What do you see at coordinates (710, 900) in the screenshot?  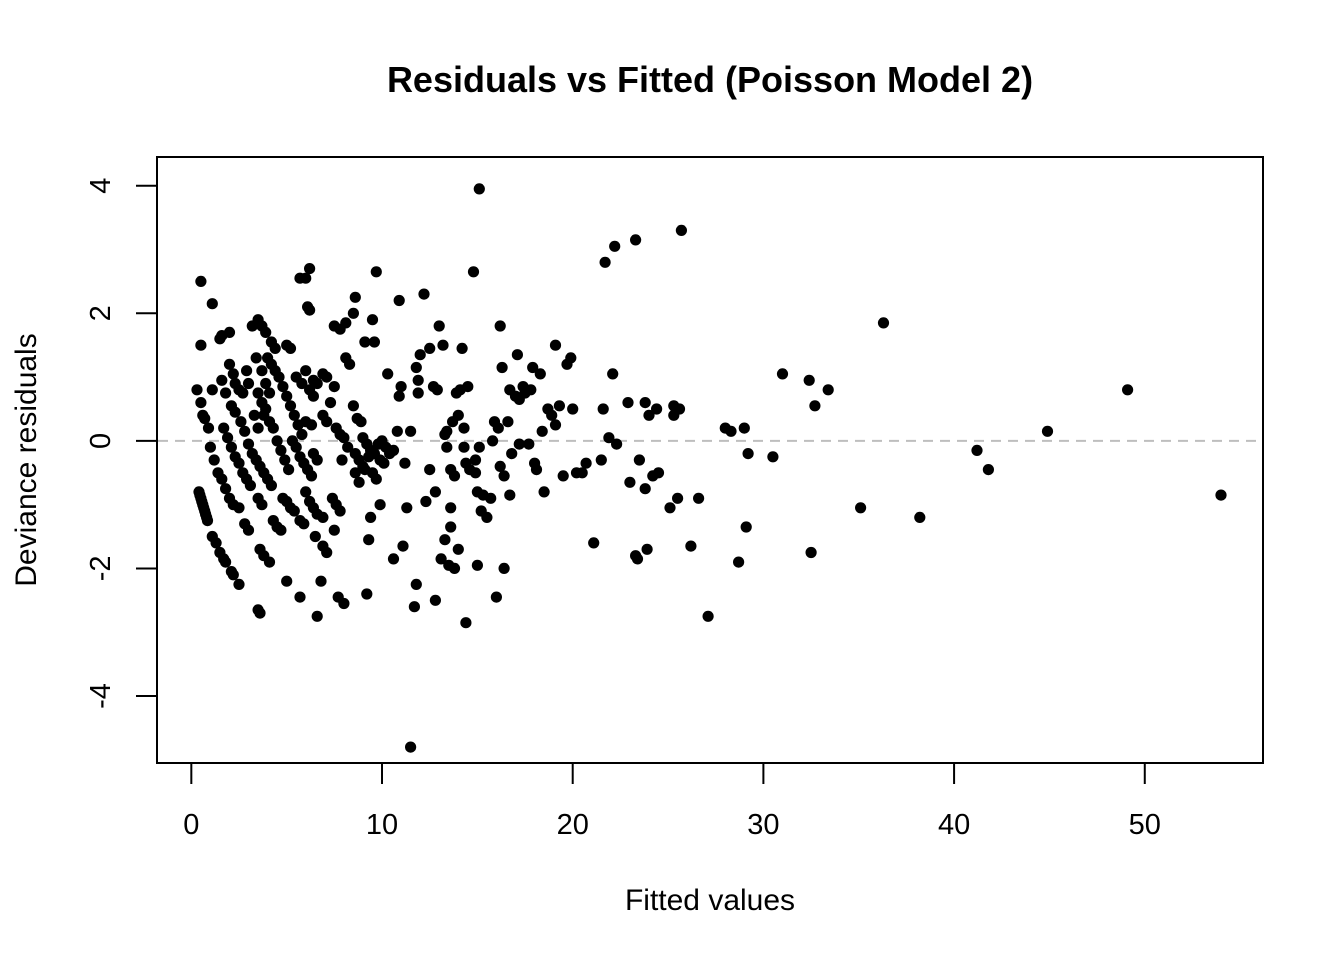 I see `x-axis-label: Fitted values` at bounding box center [710, 900].